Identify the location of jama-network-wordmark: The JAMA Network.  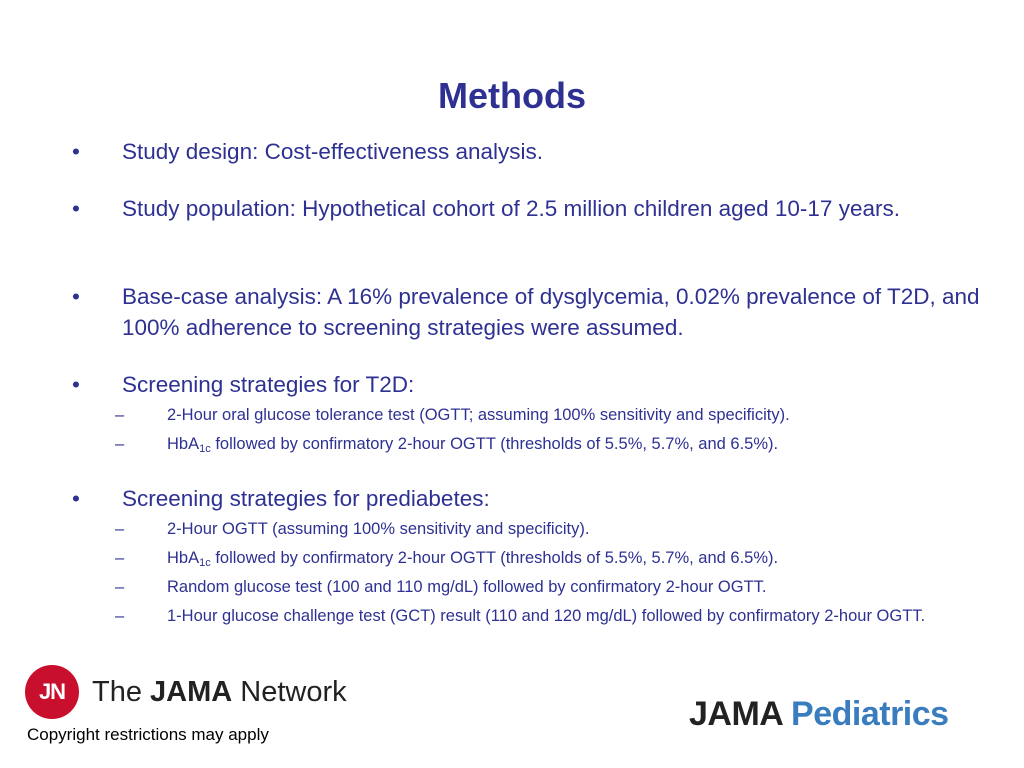
(219, 692).